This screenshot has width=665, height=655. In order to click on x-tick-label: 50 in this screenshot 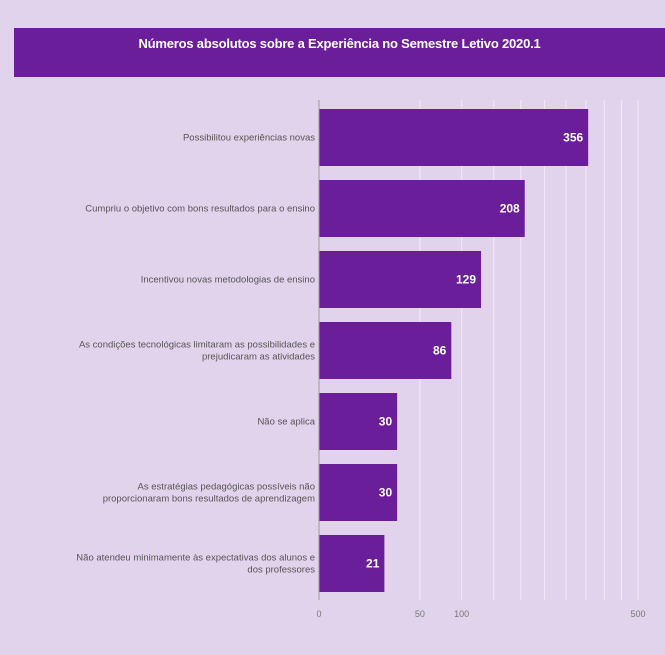, I will do `click(420, 614)`.